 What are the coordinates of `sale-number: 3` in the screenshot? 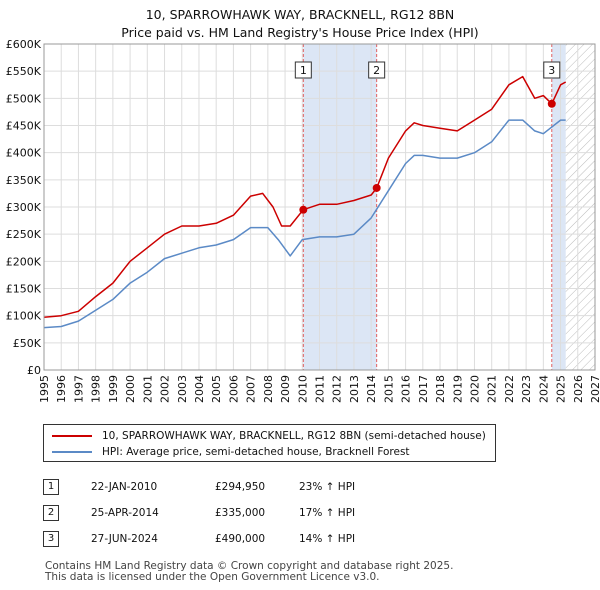 It's located at (51, 539).